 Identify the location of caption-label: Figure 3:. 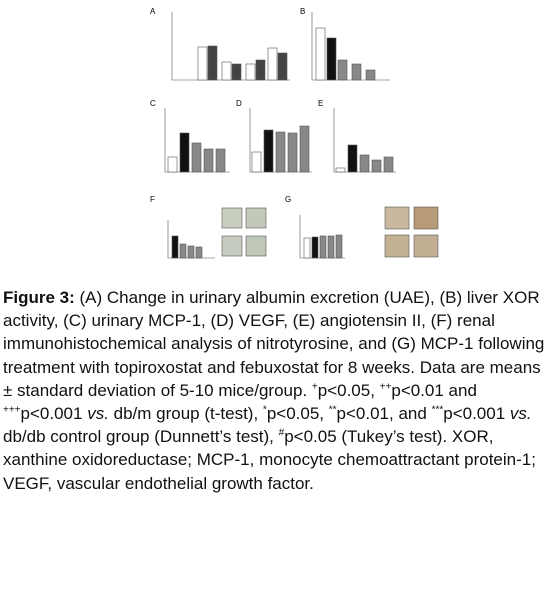
(39, 297).